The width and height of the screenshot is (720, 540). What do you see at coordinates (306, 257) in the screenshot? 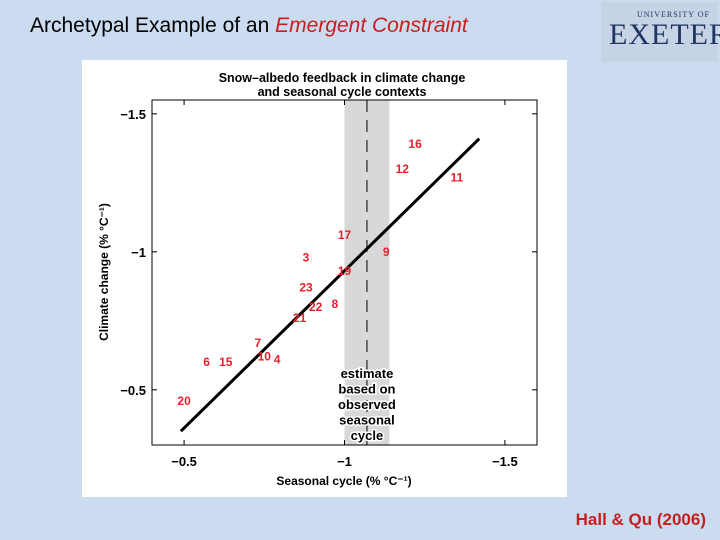
I see `data-point-label: 3` at bounding box center [306, 257].